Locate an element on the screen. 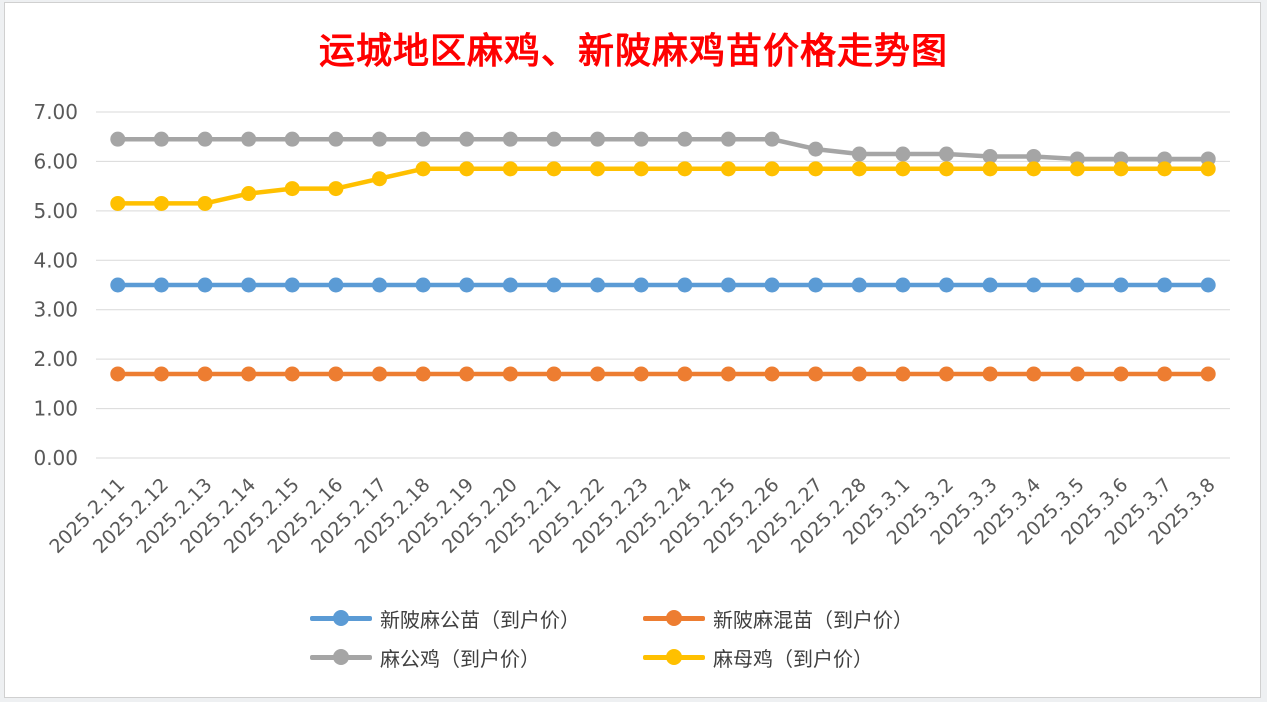 The height and width of the screenshot is (702, 1267). legend-label-series-1: 新陂麻公苗（到户价） is located at coordinates (480, 619).